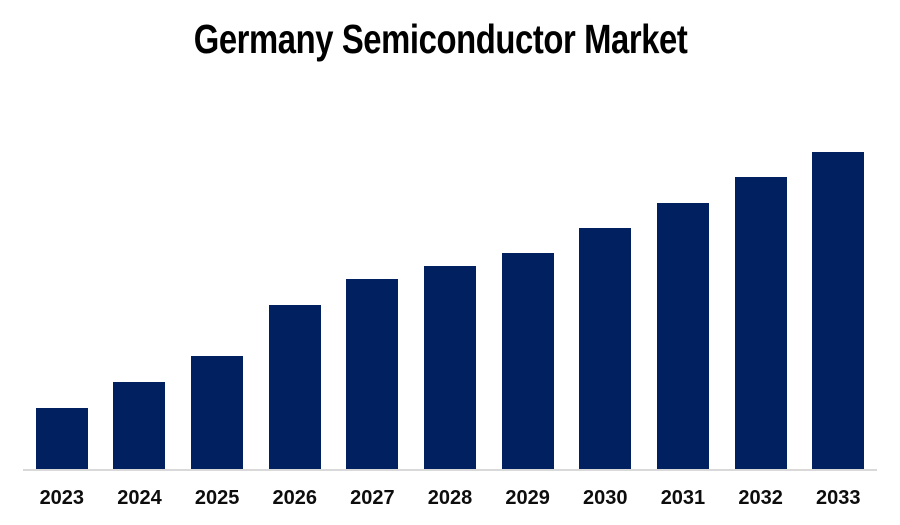 This screenshot has height=525, width=900. I want to click on bar-slot-2024, so click(140, 310).